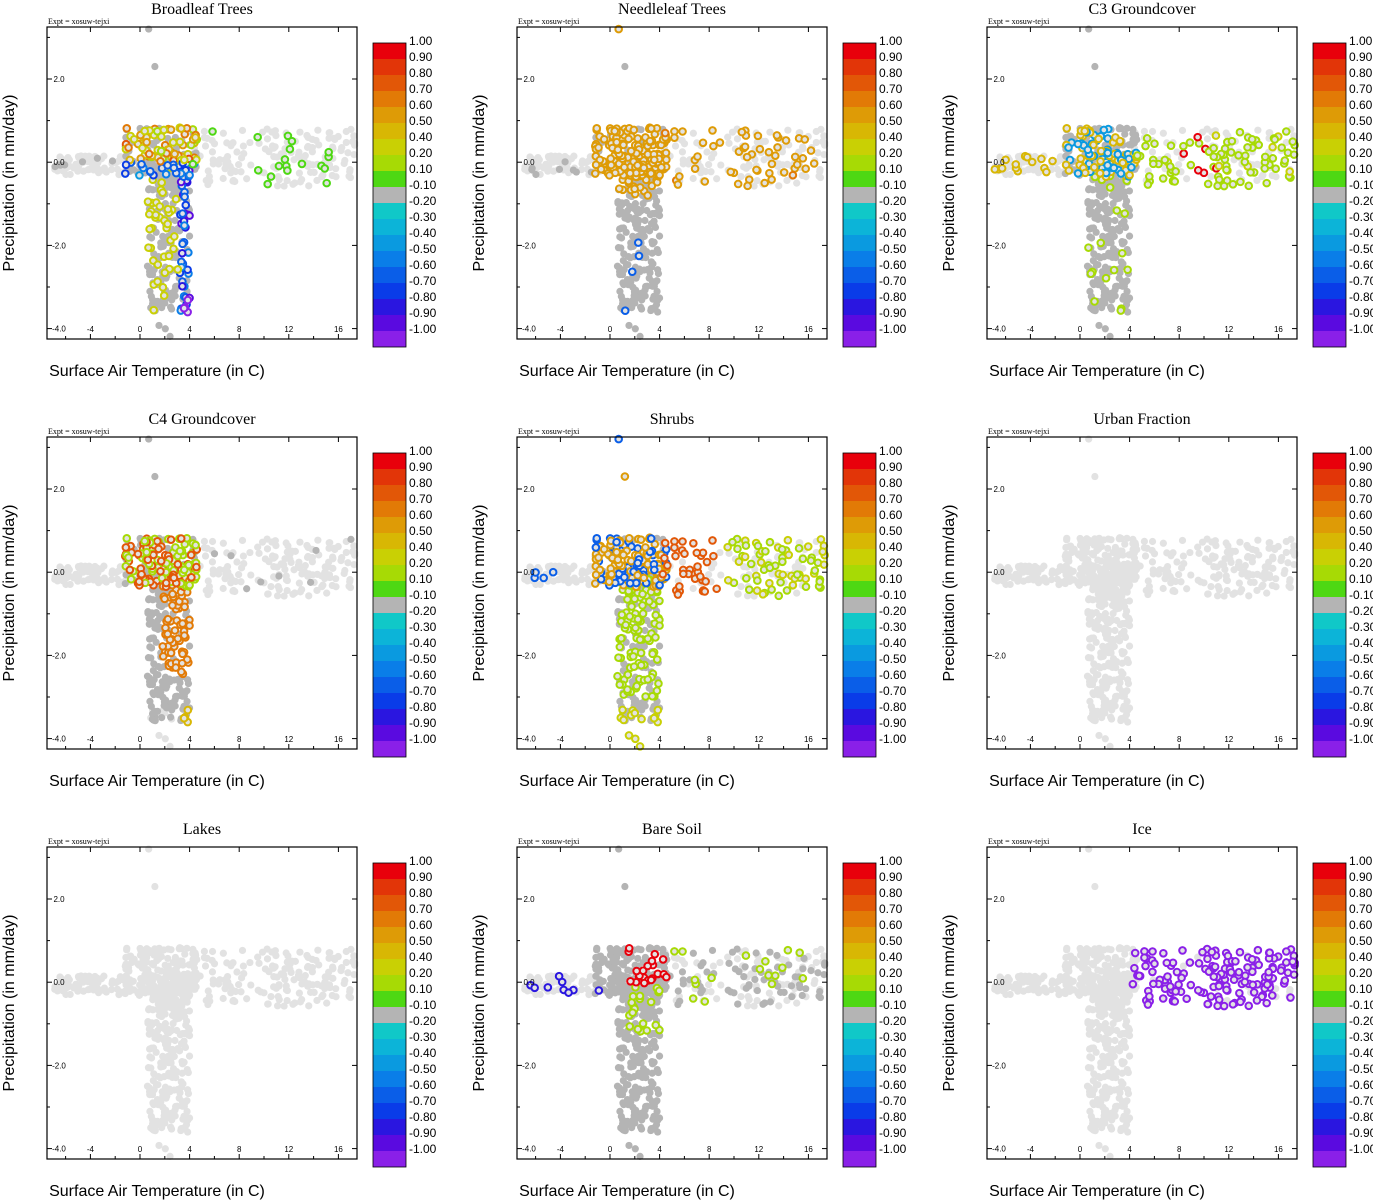 This screenshot has width=1373, height=1200. Describe the element at coordinates (610, 739) in the screenshot. I see `x-tick-label: 0` at that location.